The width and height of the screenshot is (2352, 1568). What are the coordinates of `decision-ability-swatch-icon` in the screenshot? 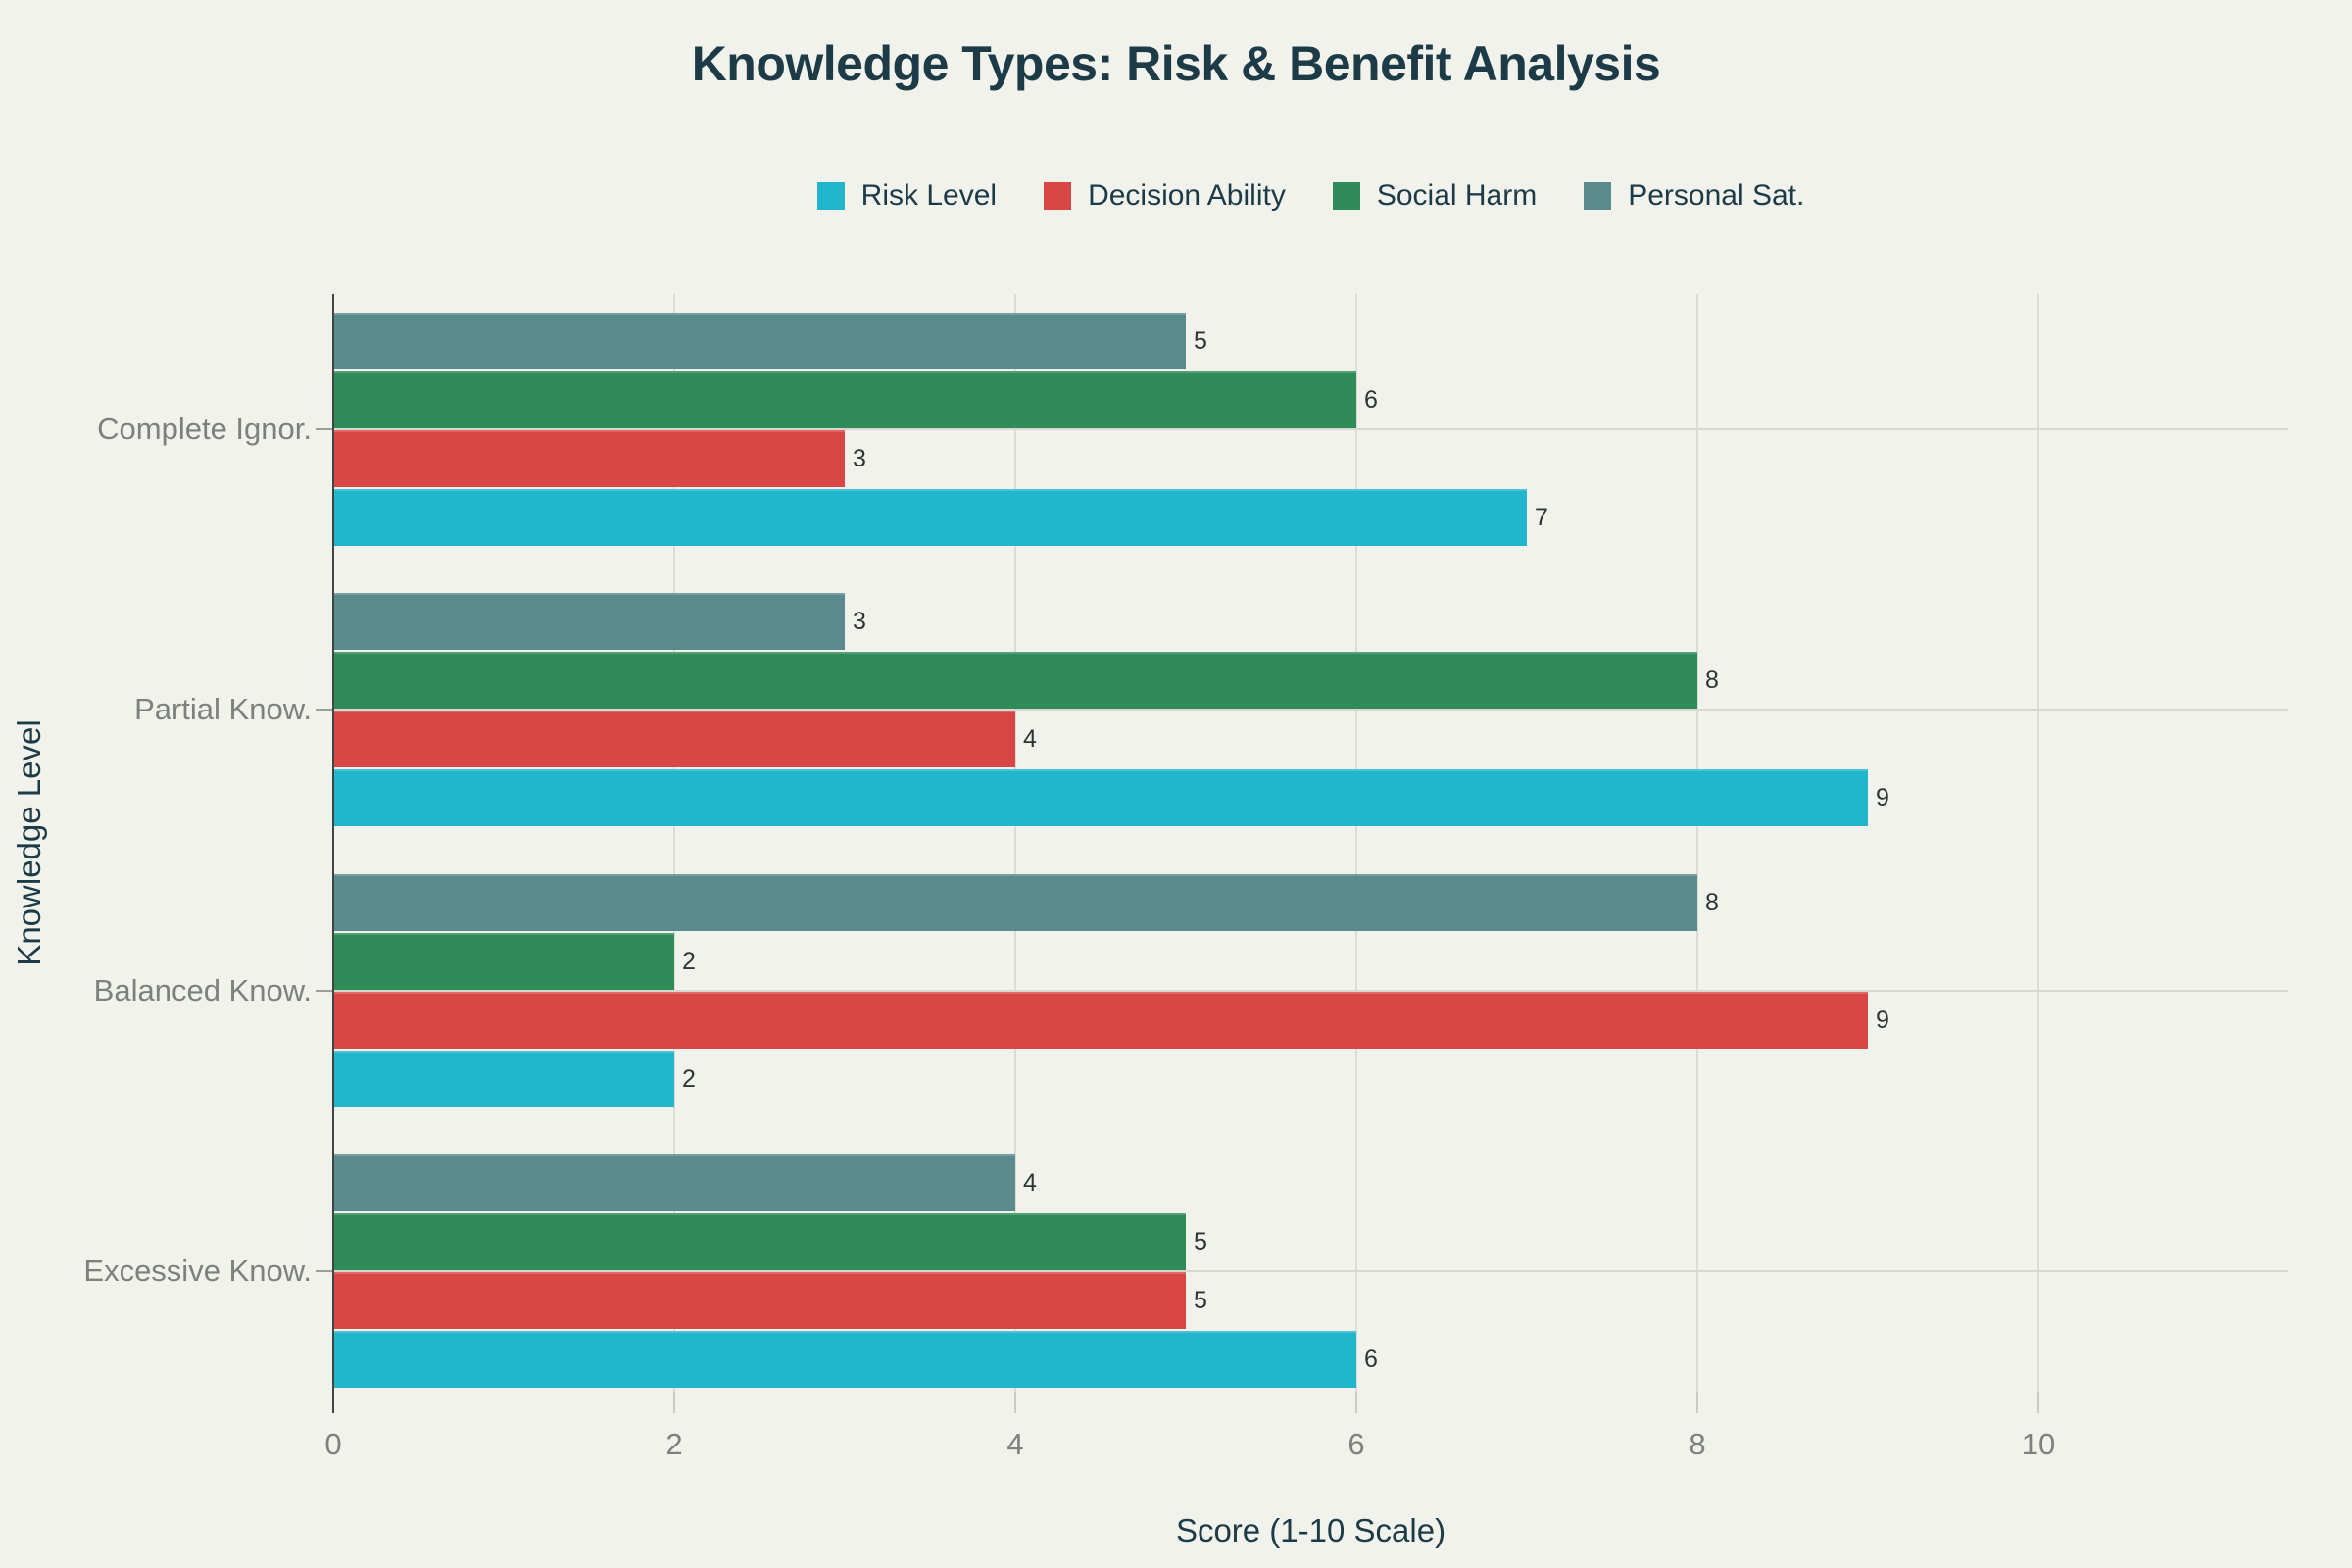 It's located at (1058, 196).